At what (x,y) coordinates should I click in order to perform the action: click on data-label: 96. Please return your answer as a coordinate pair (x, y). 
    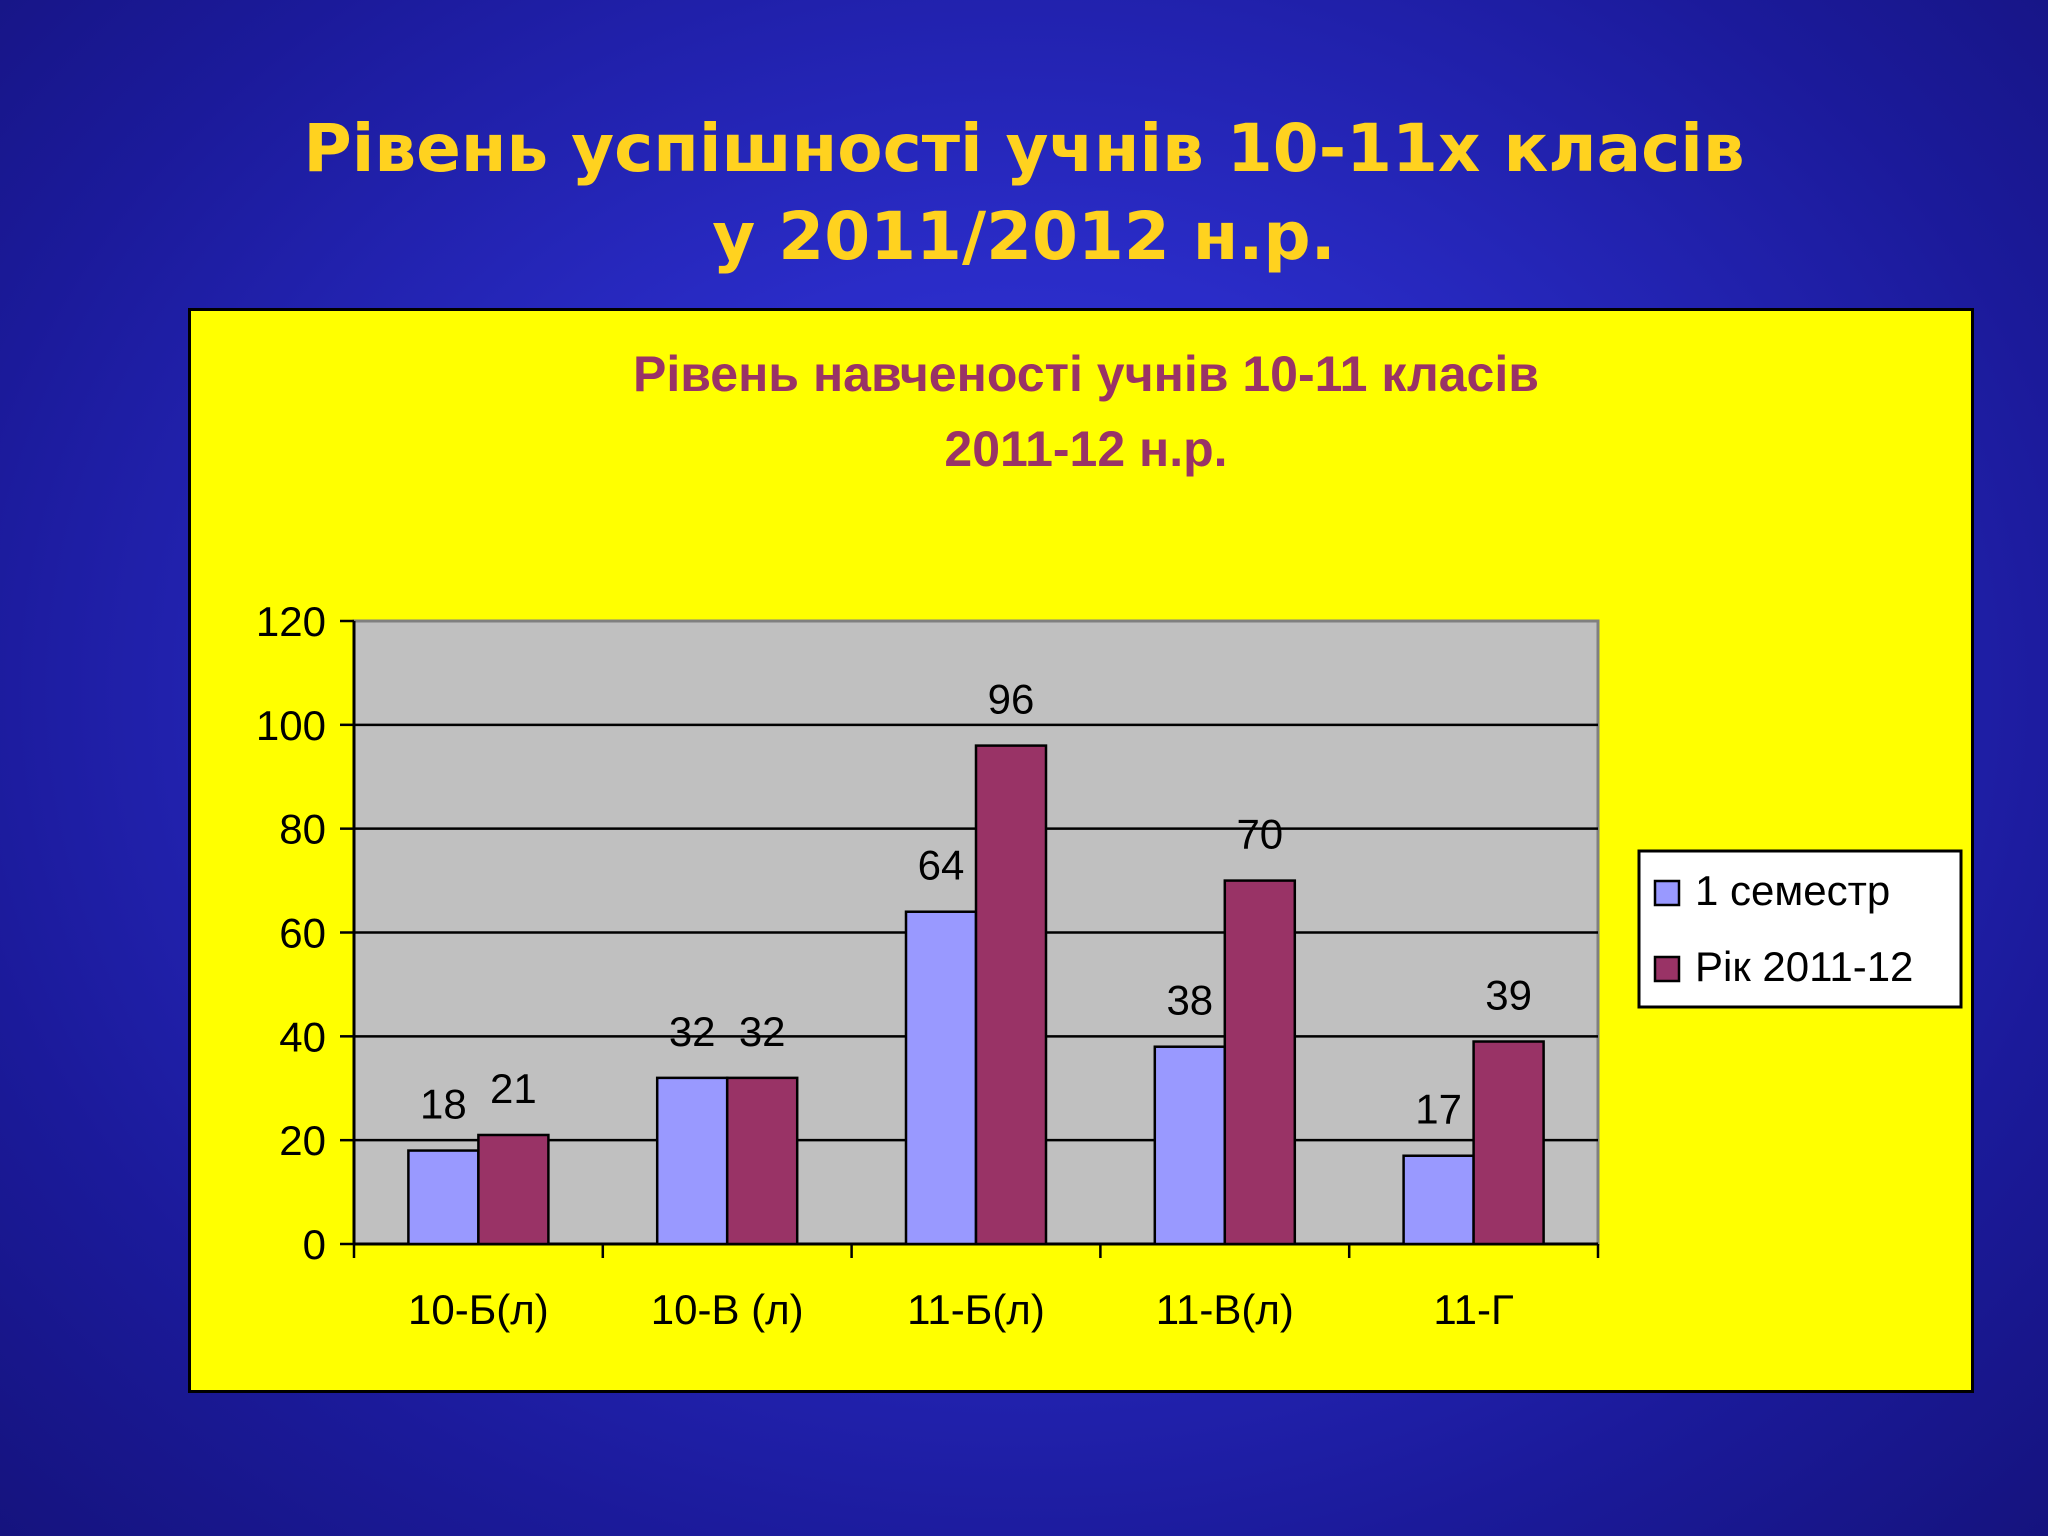
    Looking at the image, I should click on (1011, 699).